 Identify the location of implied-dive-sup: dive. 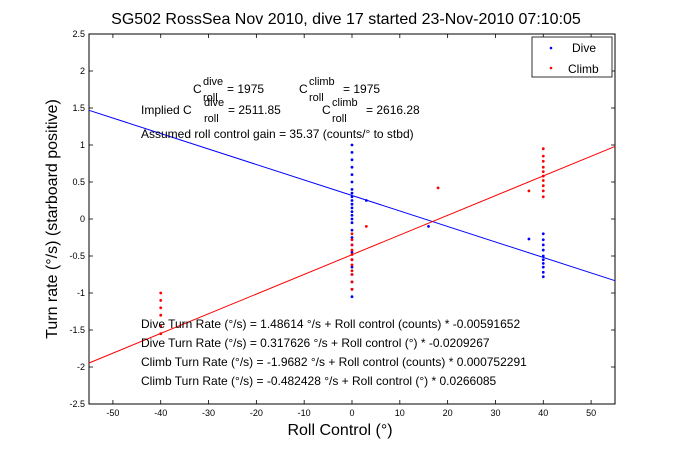
(214, 103).